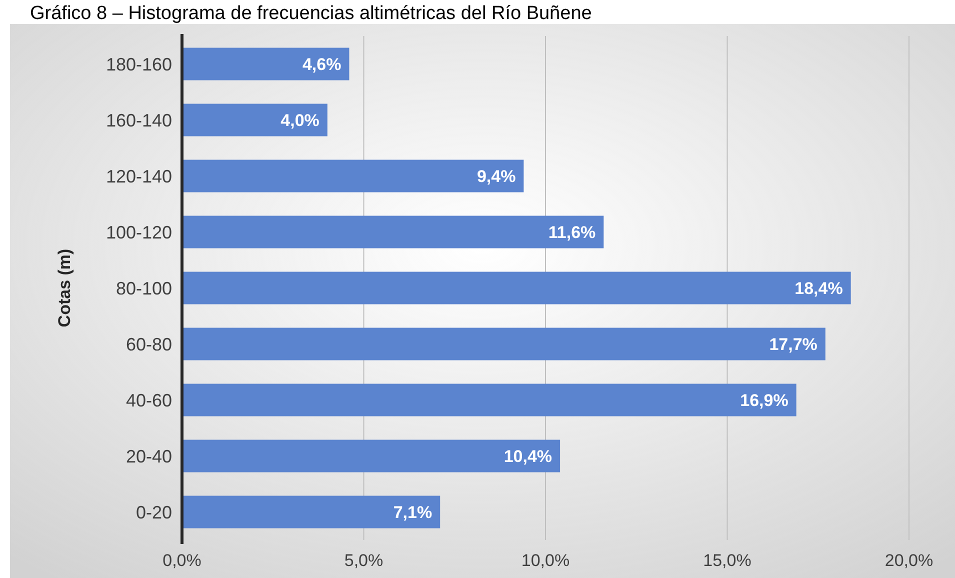 The image size is (955, 578). Describe the element at coordinates (793, 344) in the screenshot. I see `data-label: 17,7%` at that location.